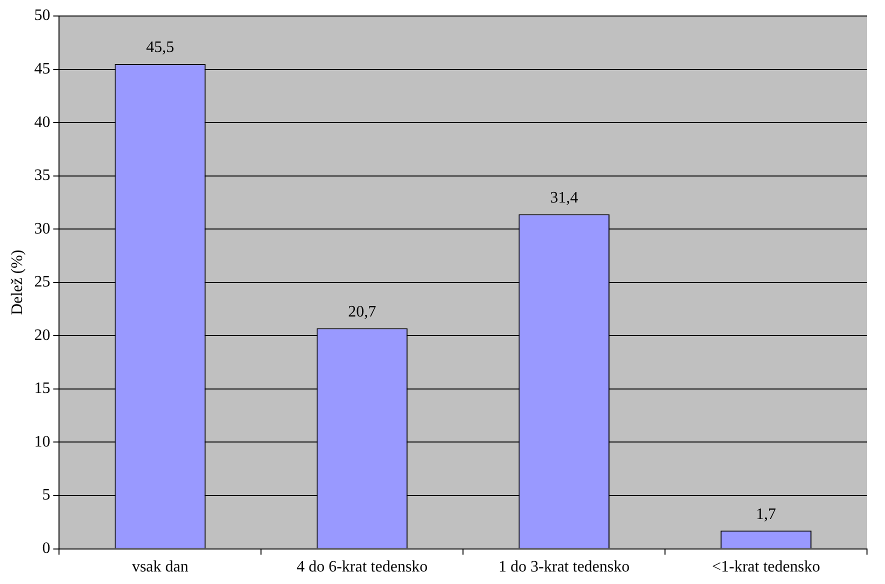 The height and width of the screenshot is (584, 885). What do you see at coordinates (42, 282) in the screenshot?
I see `y-tick-label: 25` at bounding box center [42, 282].